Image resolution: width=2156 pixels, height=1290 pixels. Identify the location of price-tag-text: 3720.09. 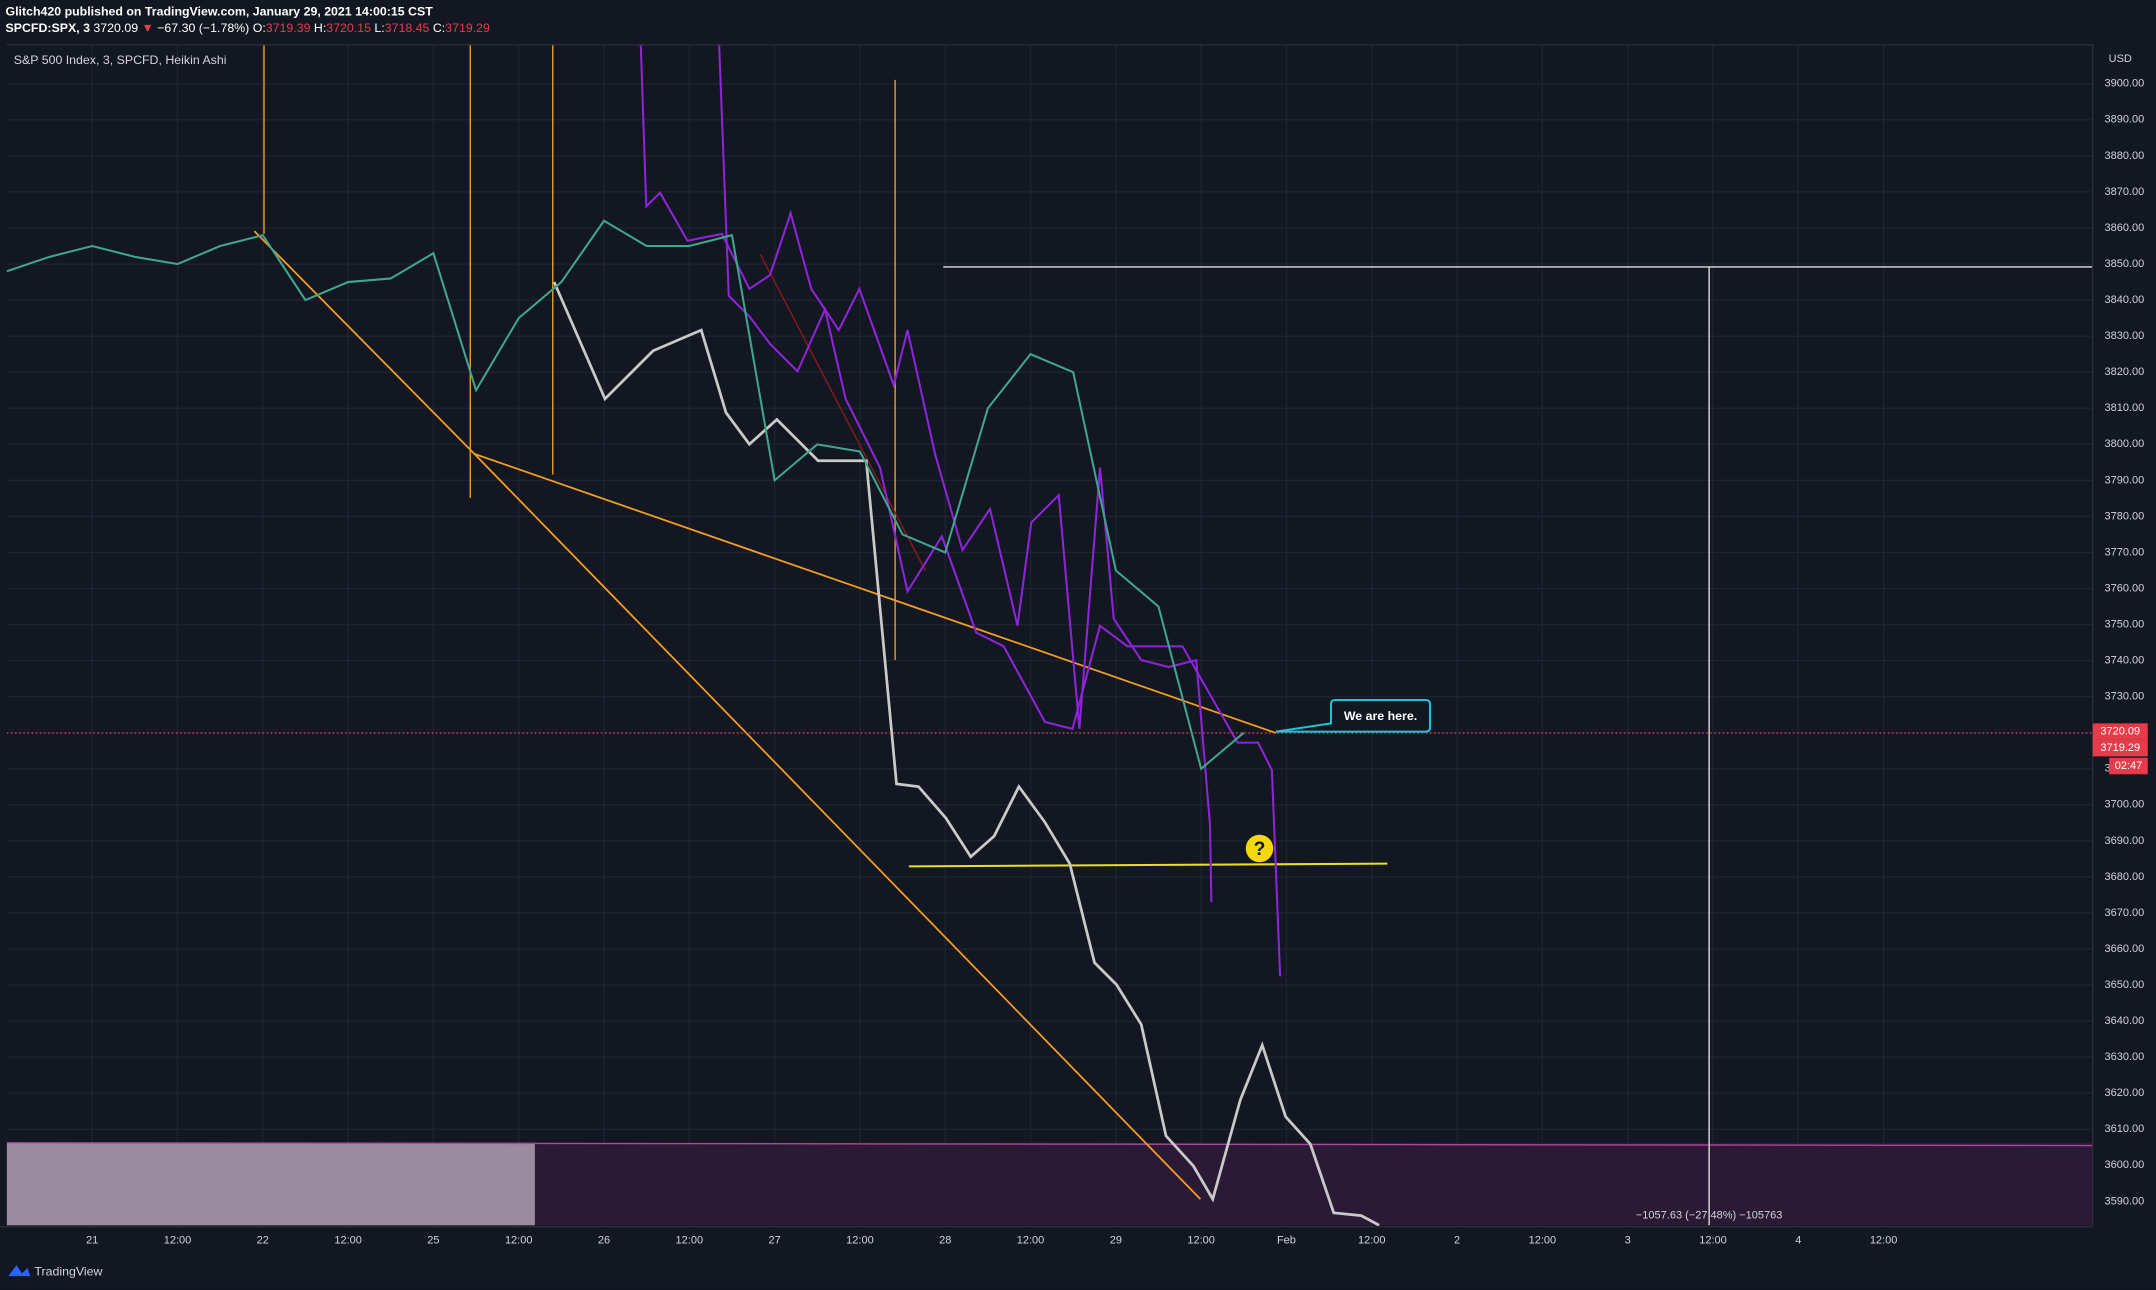
(2120, 732).